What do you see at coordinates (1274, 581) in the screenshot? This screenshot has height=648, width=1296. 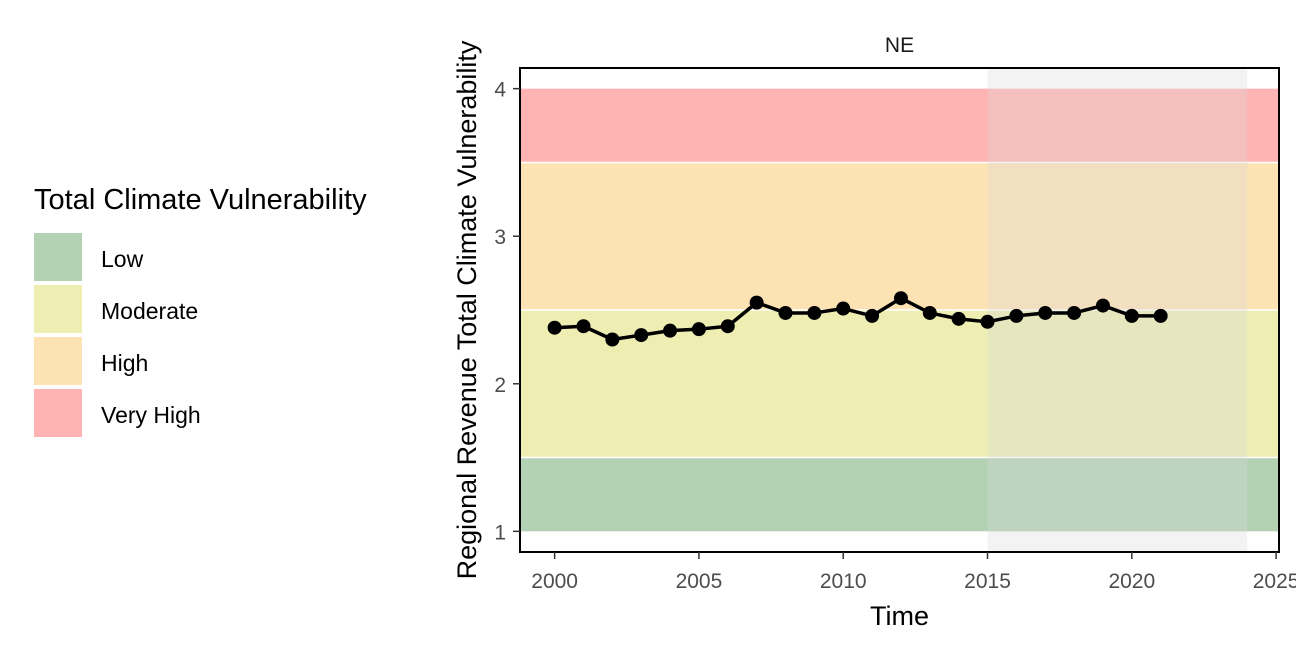 I see `x-tick-label: 2025` at bounding box center [1274, 581].